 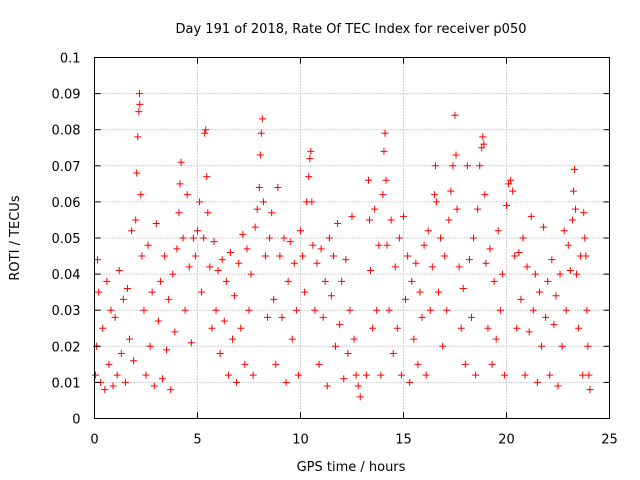 I want to click on x-tick-label: 10, so click(x=300, y=440).